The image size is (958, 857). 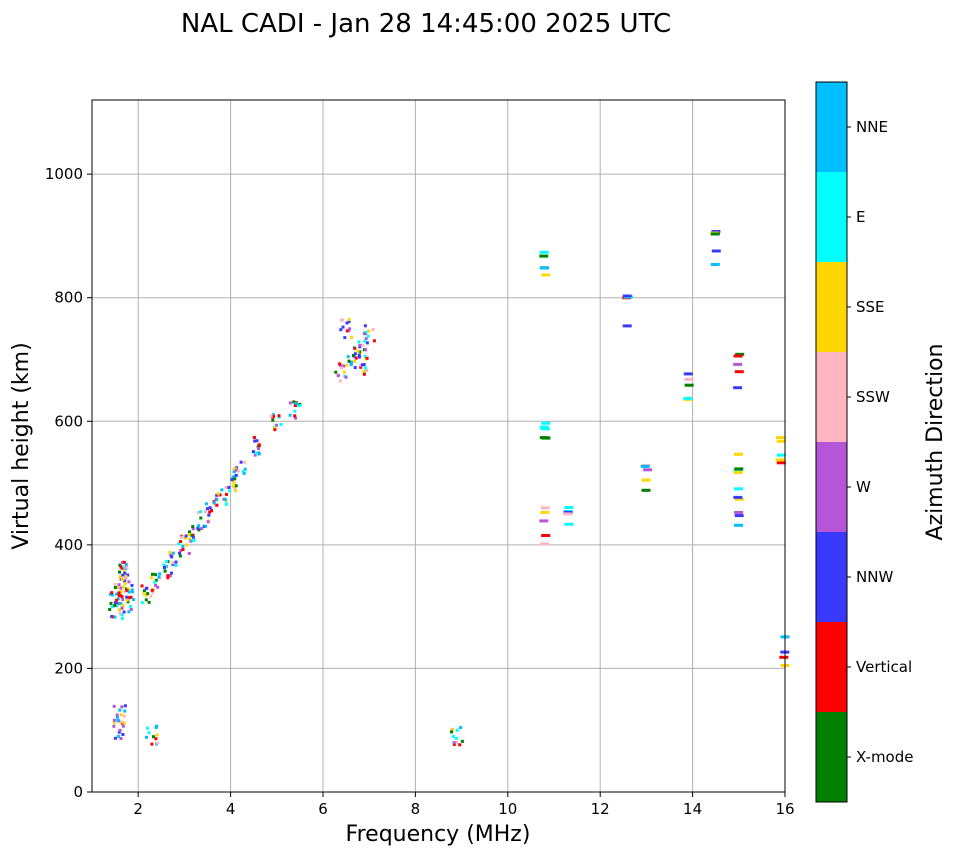 What do you see at coordinates (68, 421) in the screenshot?
I see `y-tick-label: 600` at bounding box center [68, 421].